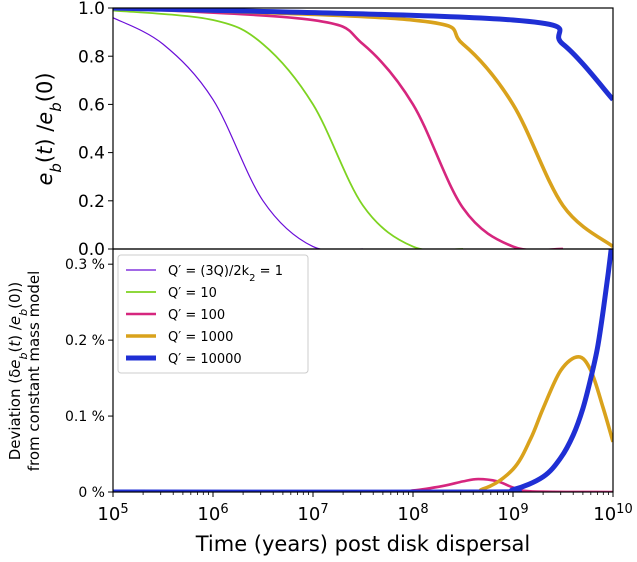 This screenshot has width=637, height=562. Describe the element at coordinates (91, 202) in the screenshot. I see `top-y-tick-label: 0.2` at that location.